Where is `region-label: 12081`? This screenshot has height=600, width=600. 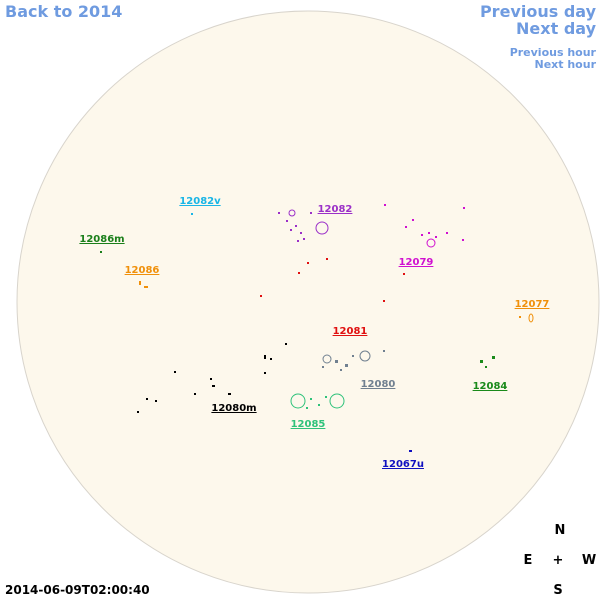 region-label: 12081 is located at coordinates (350, 331).